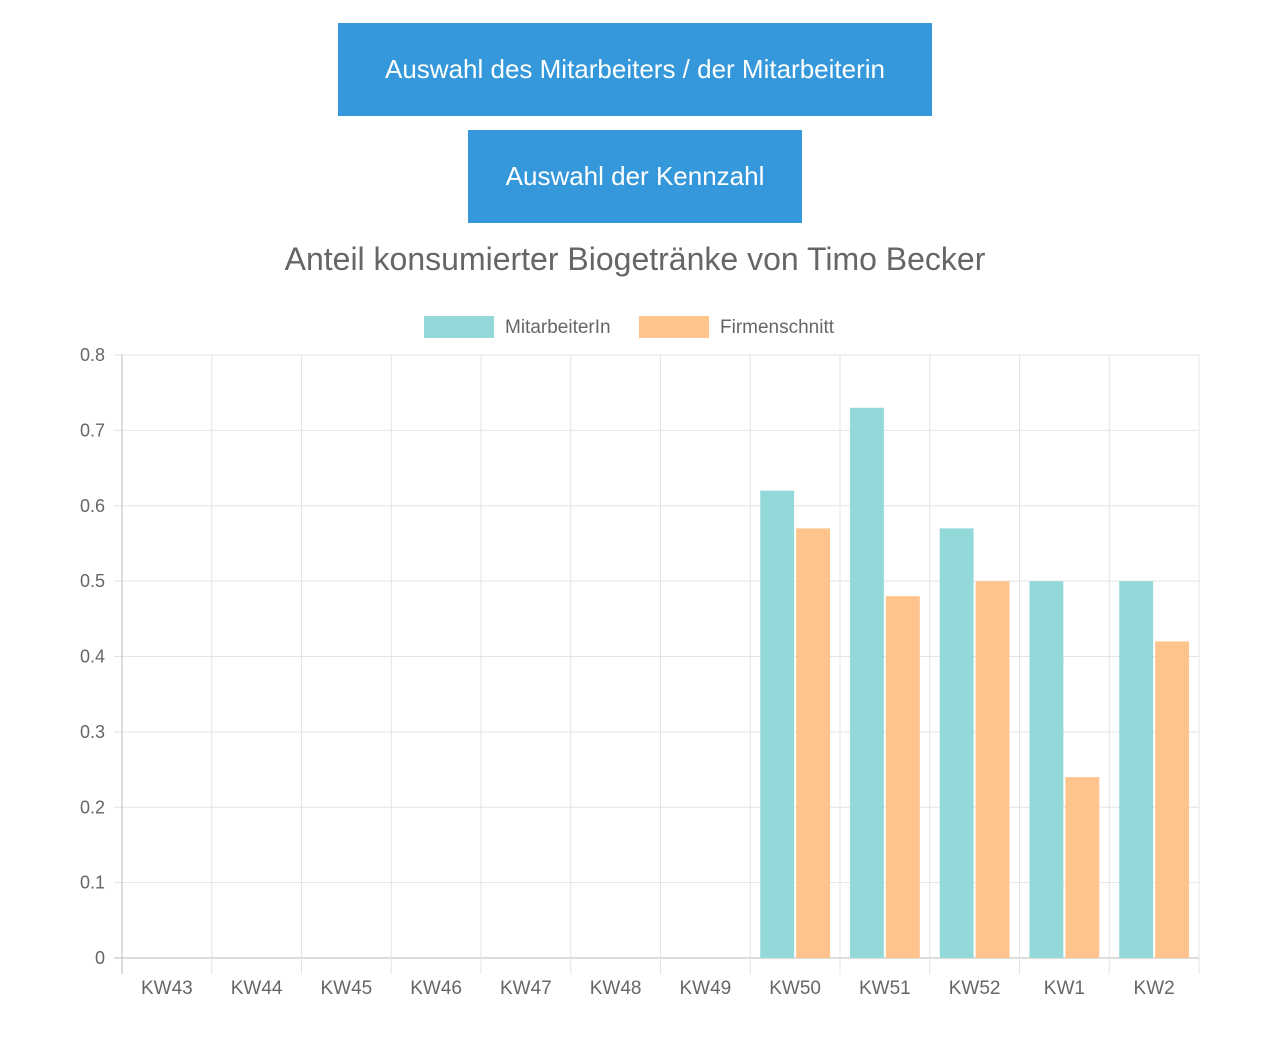  I want to click on y-tick-label-2: 0.2, so click(92, 807).